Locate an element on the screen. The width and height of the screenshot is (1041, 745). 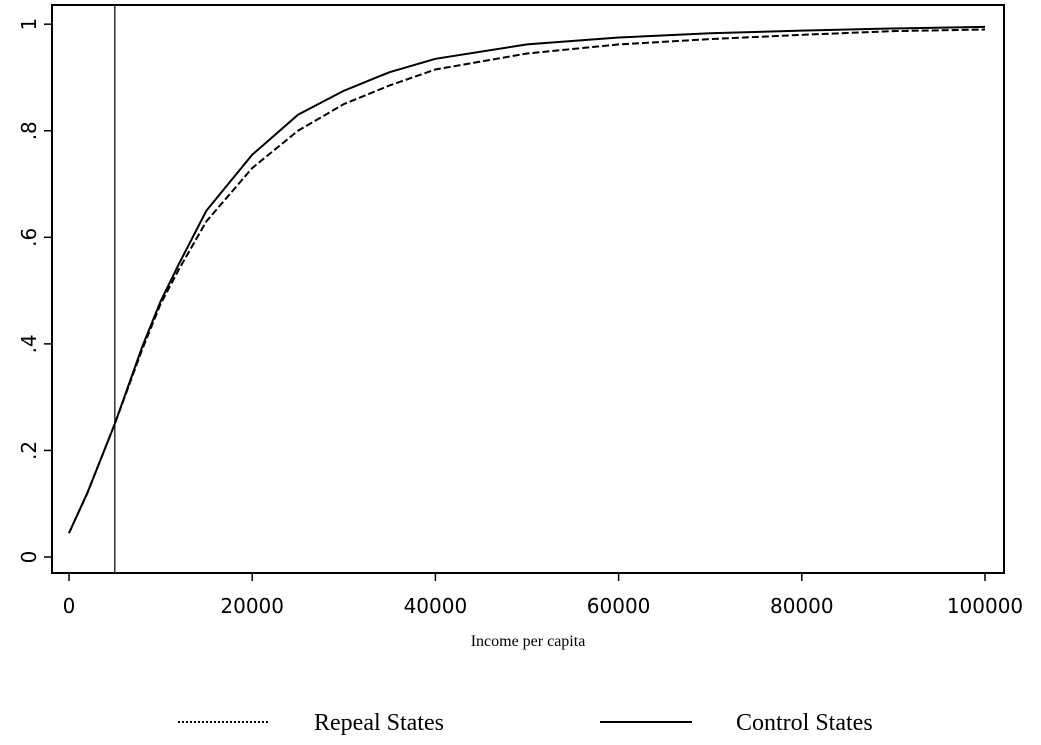
x-tick-label: 20000 is located at coordinates (252, 606).